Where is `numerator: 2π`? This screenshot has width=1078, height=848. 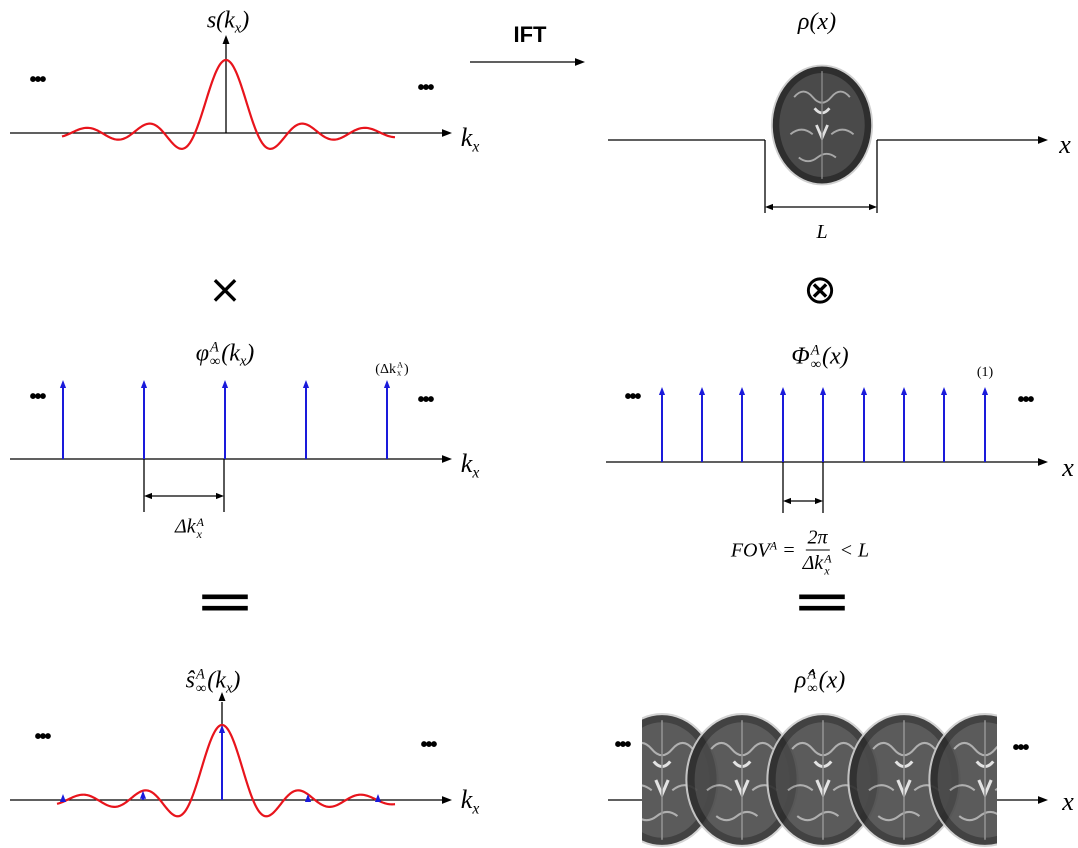 numerator: 2π is located at coordinates (817, 538).